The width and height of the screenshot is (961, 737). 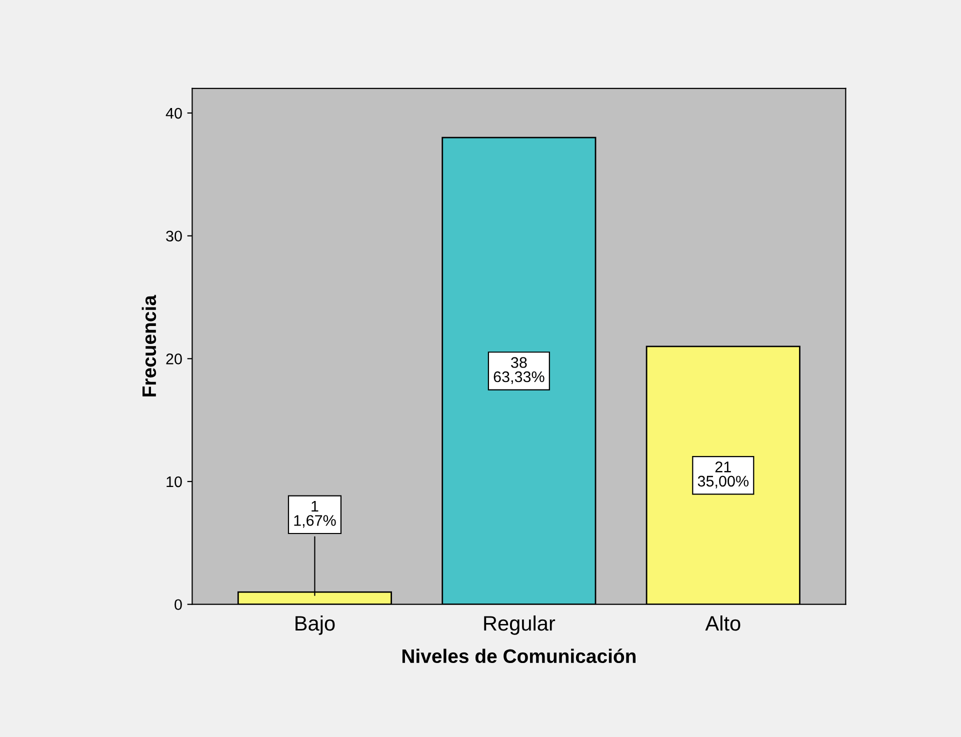 What do you see at coordinates (149, 345) in the screenshot?
I see `y-axis-title: Frecuencia` at bounding box center [149, 345].